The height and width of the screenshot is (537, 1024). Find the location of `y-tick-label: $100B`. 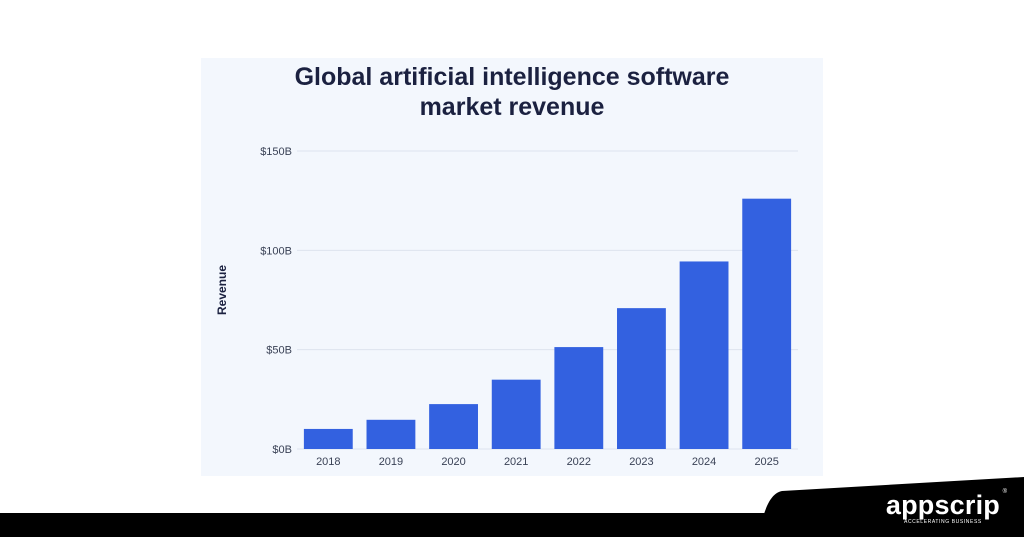

y-tick-label: $100B is located at coordinates (276, 251).